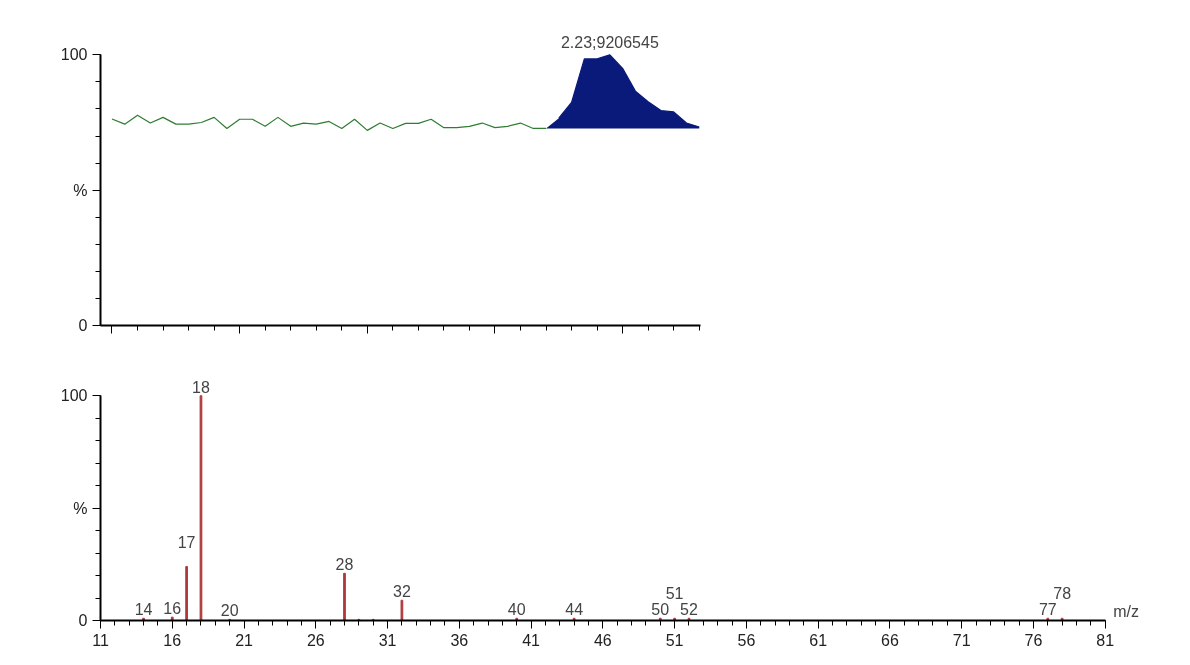 The image size is (1190, 665). I want to click on x-tick-label: 46, so click(602, 640).